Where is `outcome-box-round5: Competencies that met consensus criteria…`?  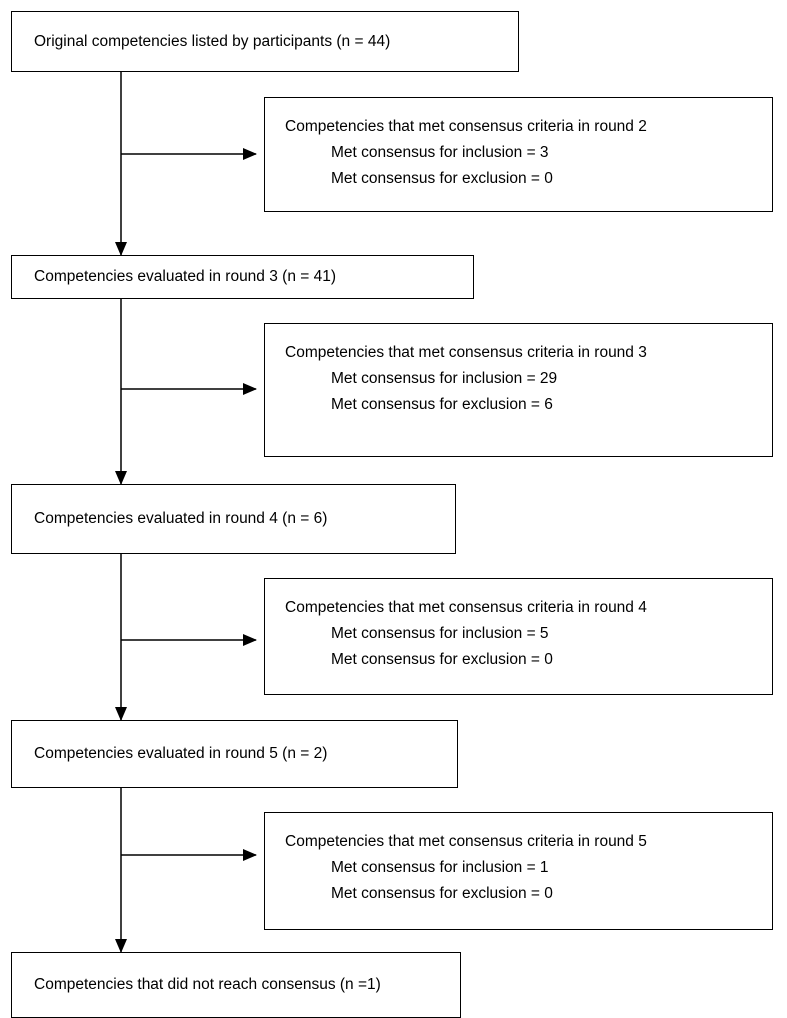
outcome-box-round5: Competencies that met consensus criteria… is located at coordinates (518, 871).